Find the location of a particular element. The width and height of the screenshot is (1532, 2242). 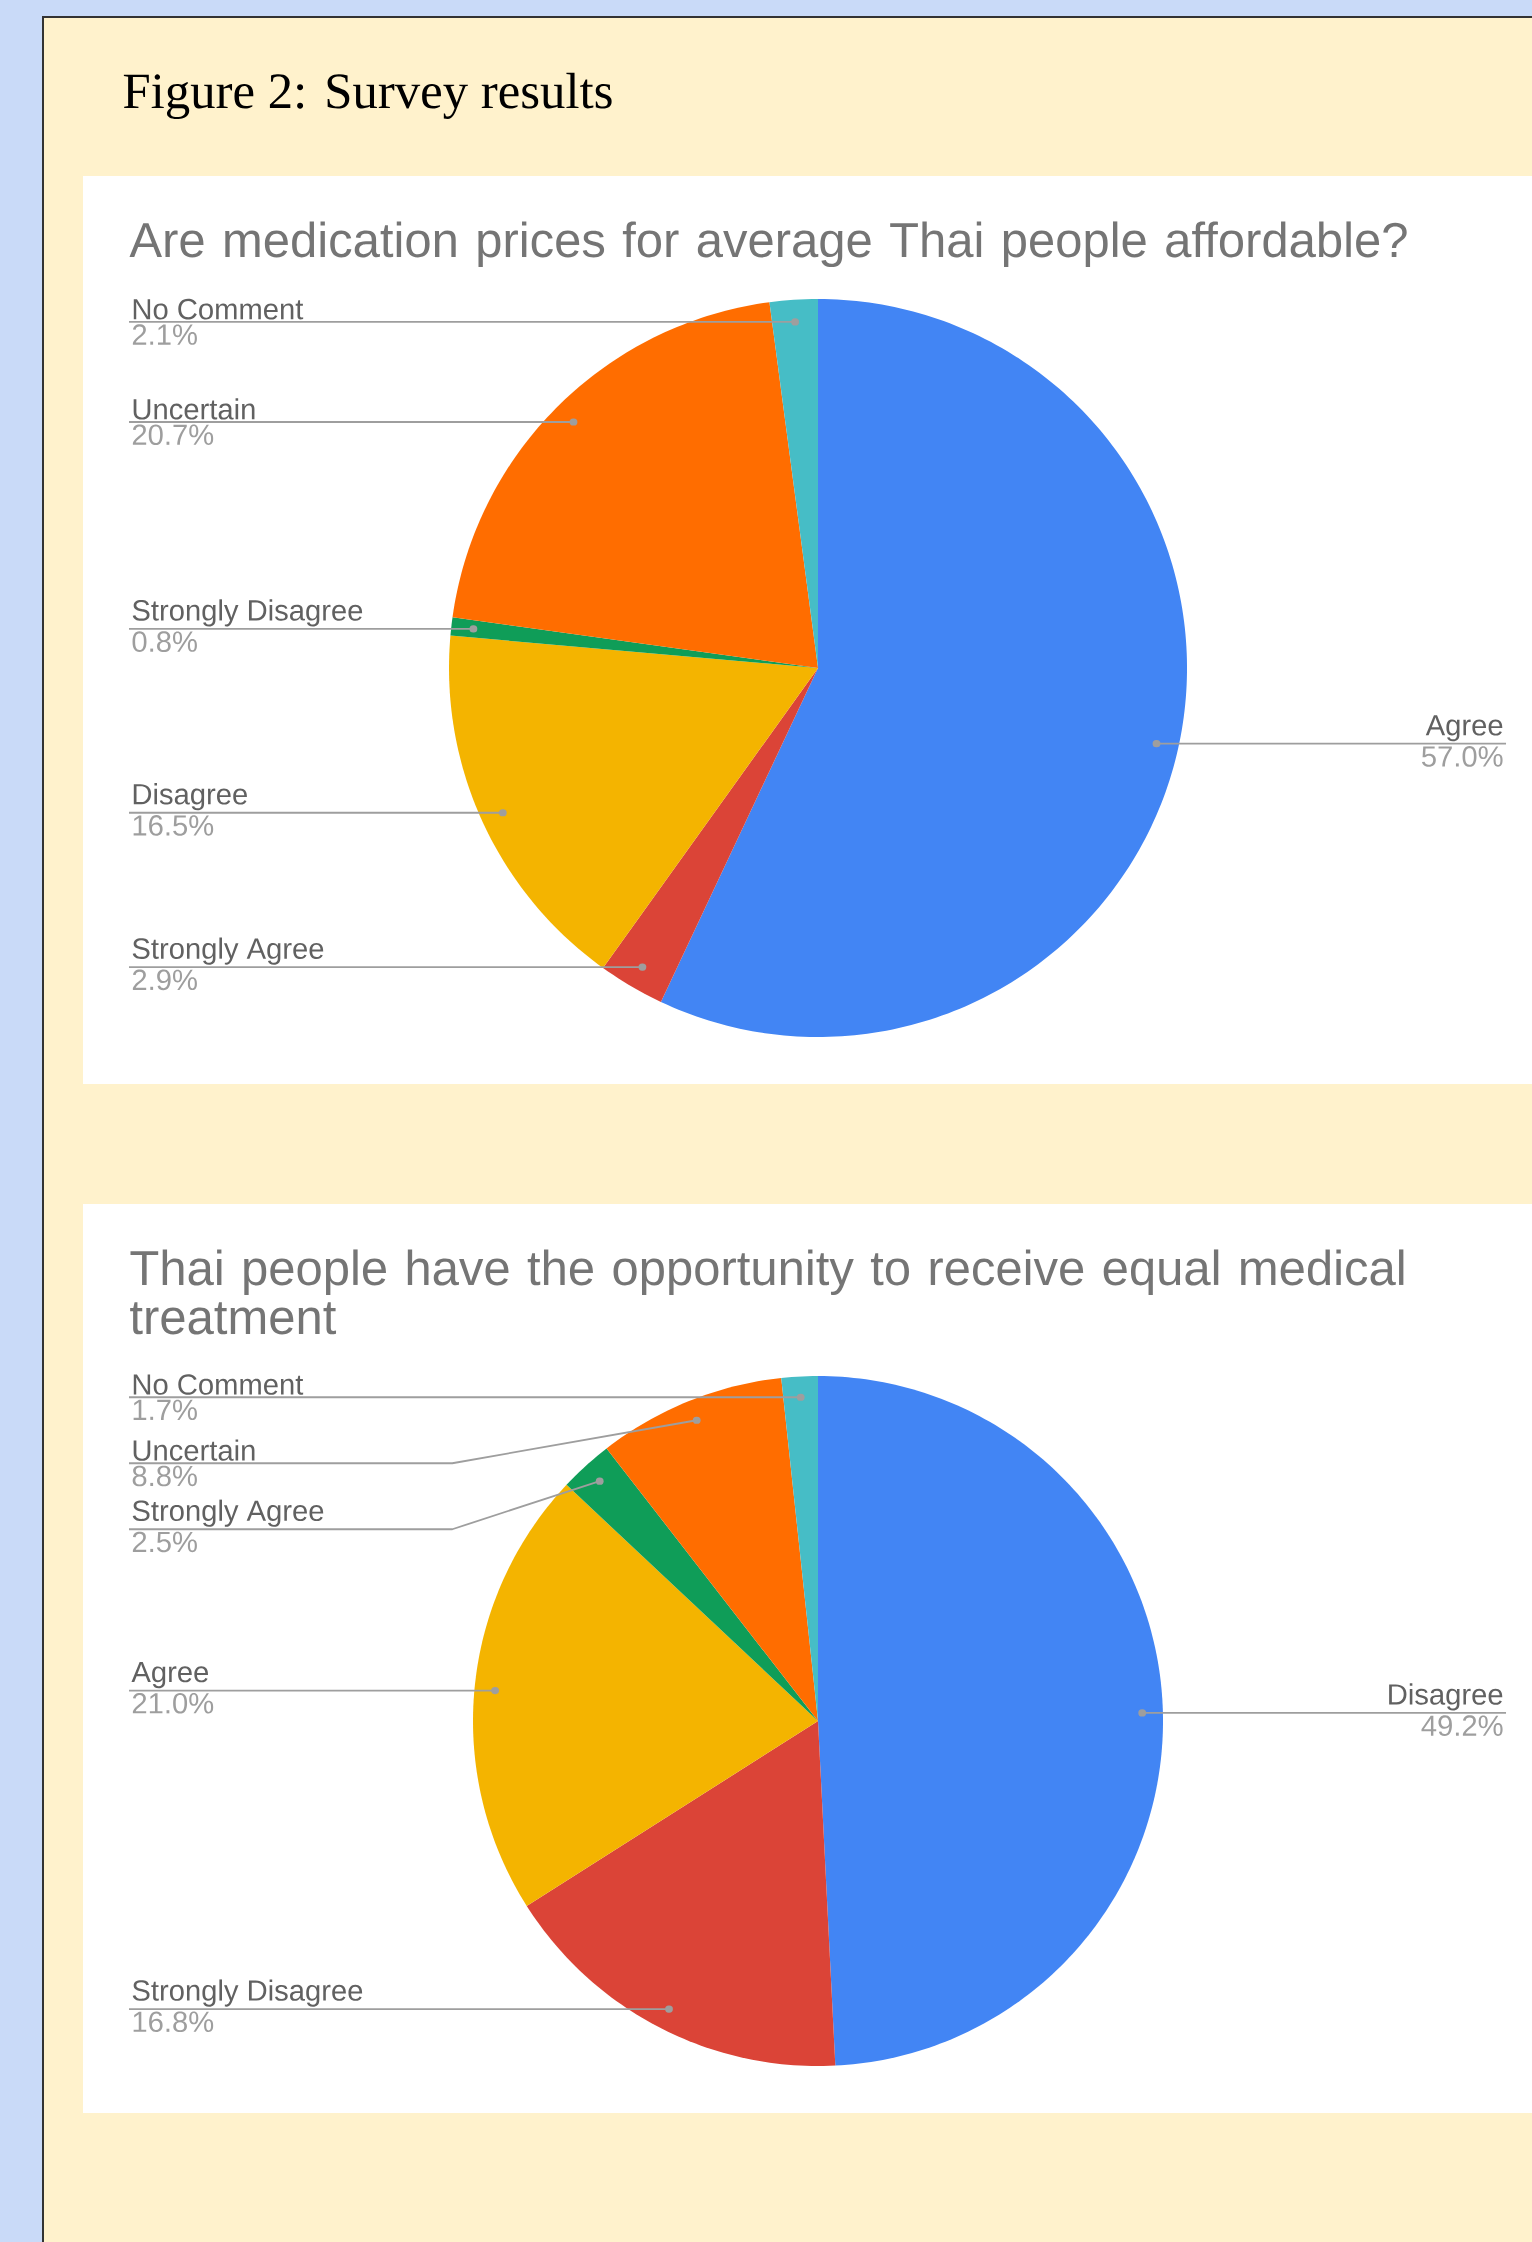

data-label: 8.8% is located at coordinates (164, 1476).